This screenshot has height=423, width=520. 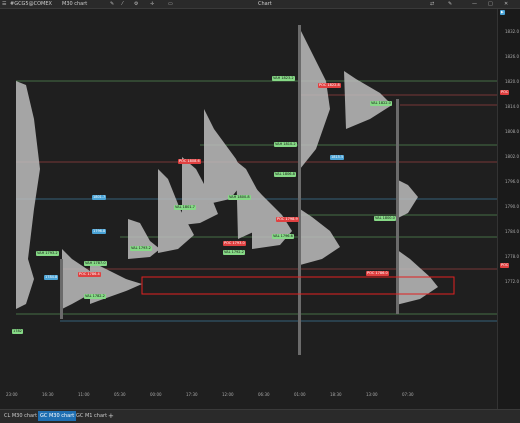 What do you see at coordinates (4, 4) in the screenshot?
I see `menu-icon: ☰` at bounding box center [4, 4].